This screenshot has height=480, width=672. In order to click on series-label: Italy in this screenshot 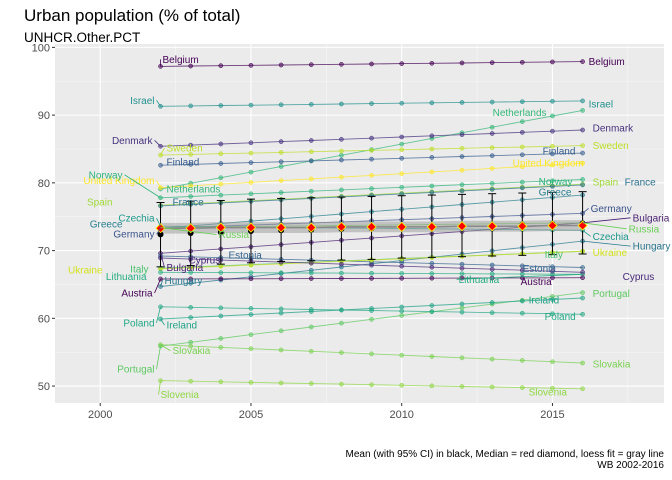, I will do `click(554, 255)`.